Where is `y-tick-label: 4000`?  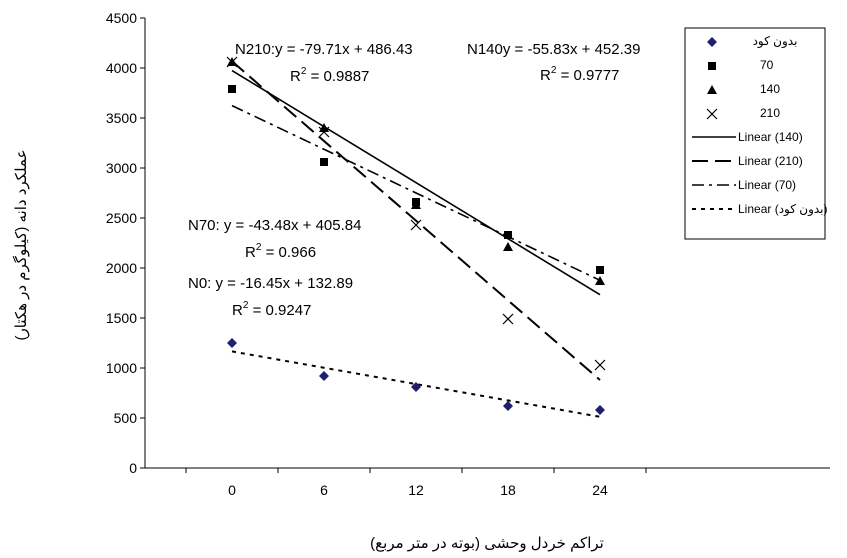 y-tick-label: 4000 is located at coordinates (121, 68).